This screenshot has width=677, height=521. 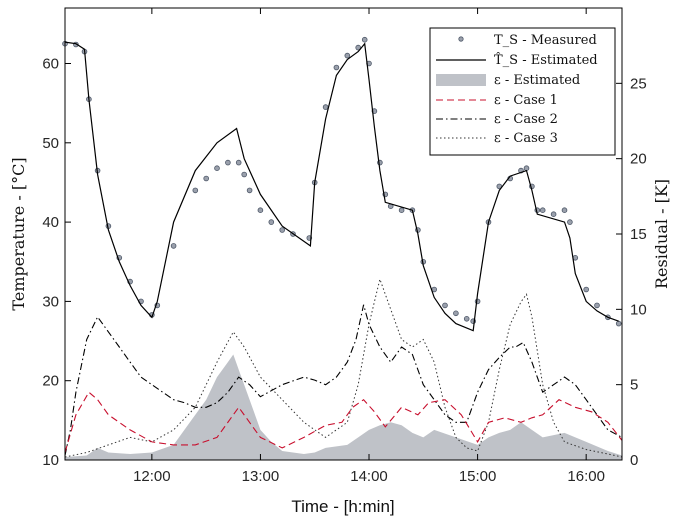 I want to click on legend-item-measured: T_S - Measured, so click(x=527, y=40).